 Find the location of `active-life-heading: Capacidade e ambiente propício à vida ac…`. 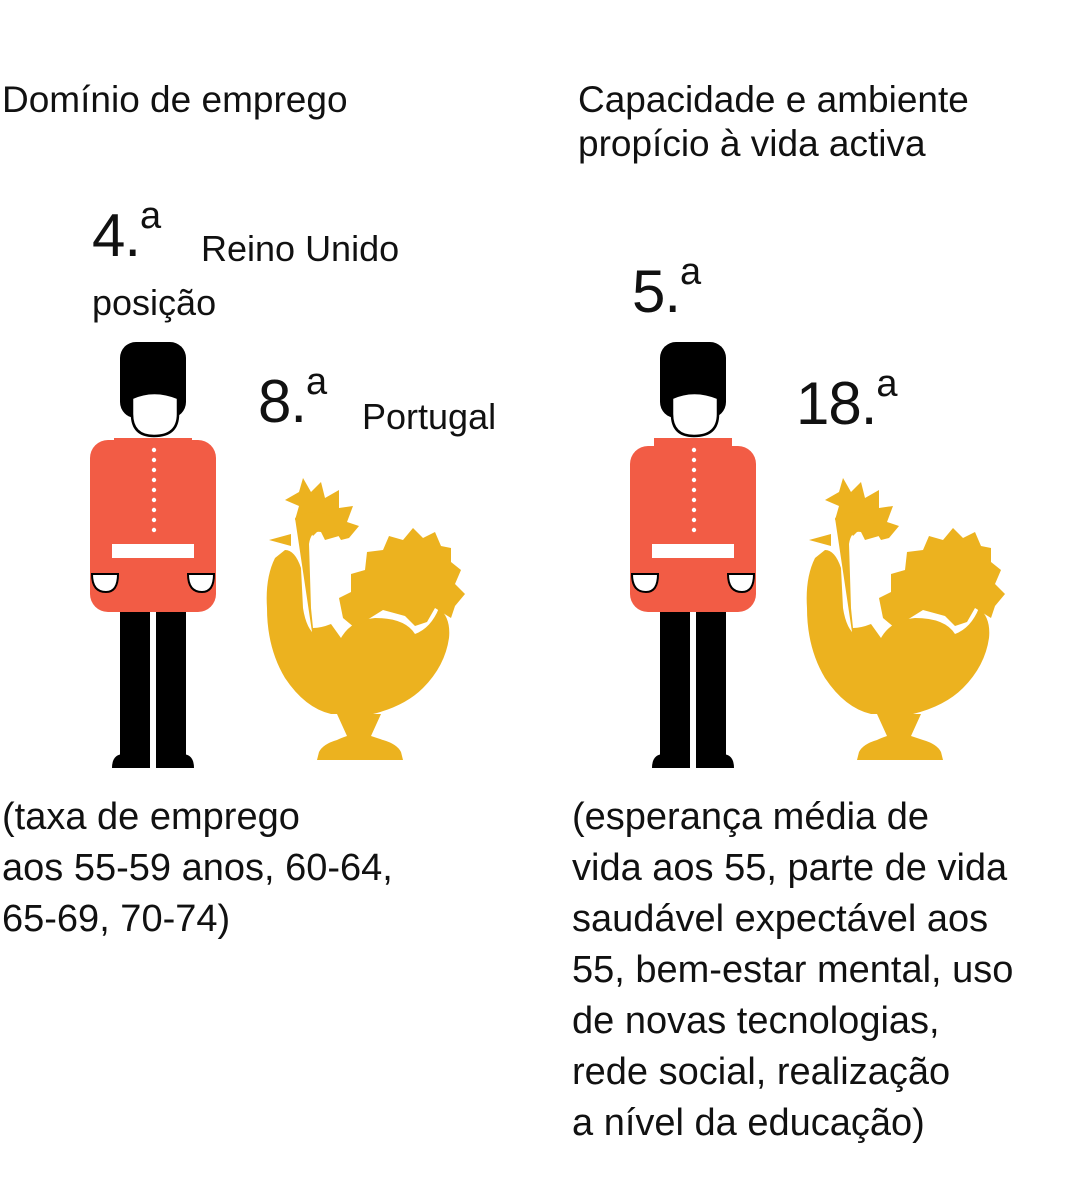

active-life-heading: Capacidade e ambiente propício à vida ac… is located at coordinates (773, 122).